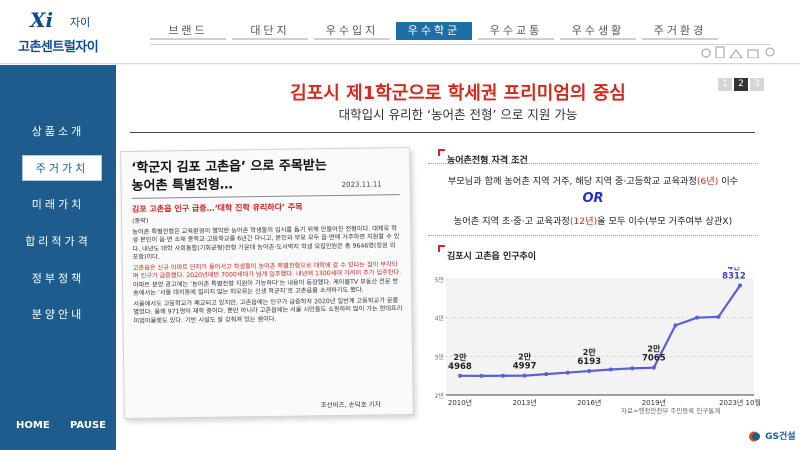  I want to click on sidebar-item-product: 상품소개, so click(58, 131).